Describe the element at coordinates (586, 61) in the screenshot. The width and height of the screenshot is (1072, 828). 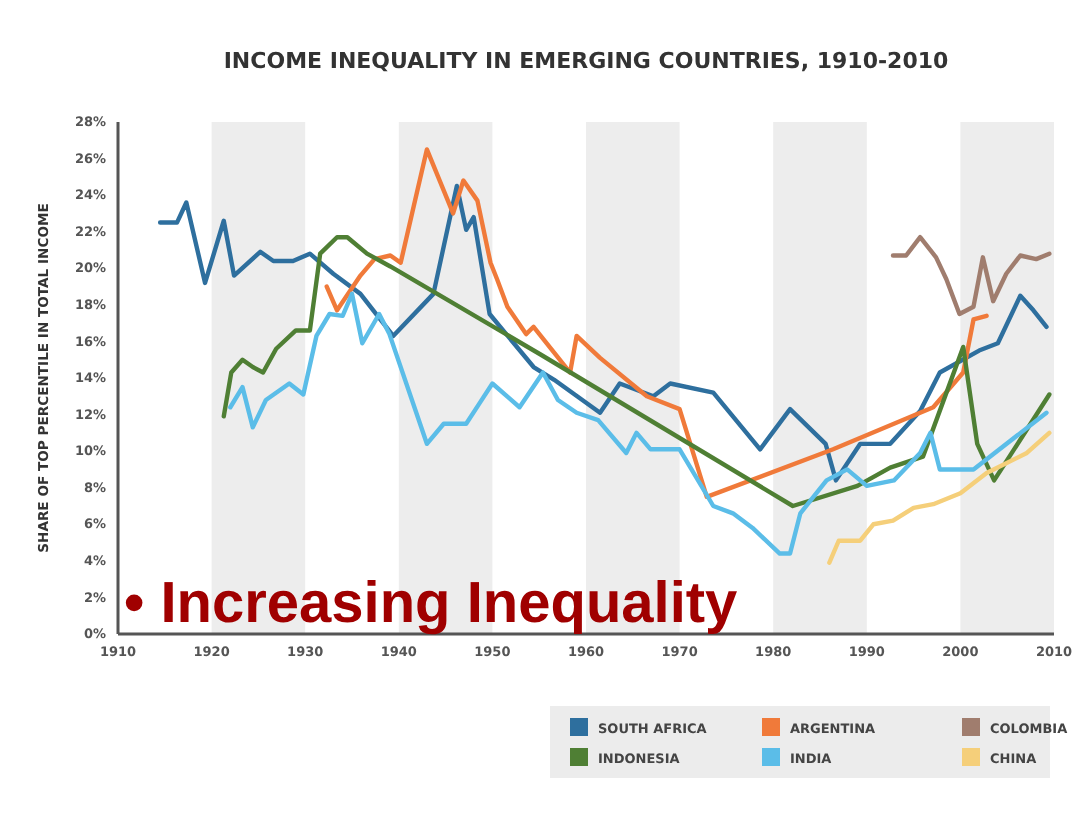
I see `chart-title: INCOME INEQUALITY IN EMERGING COUNTRIES, 1910-2010` at that location.